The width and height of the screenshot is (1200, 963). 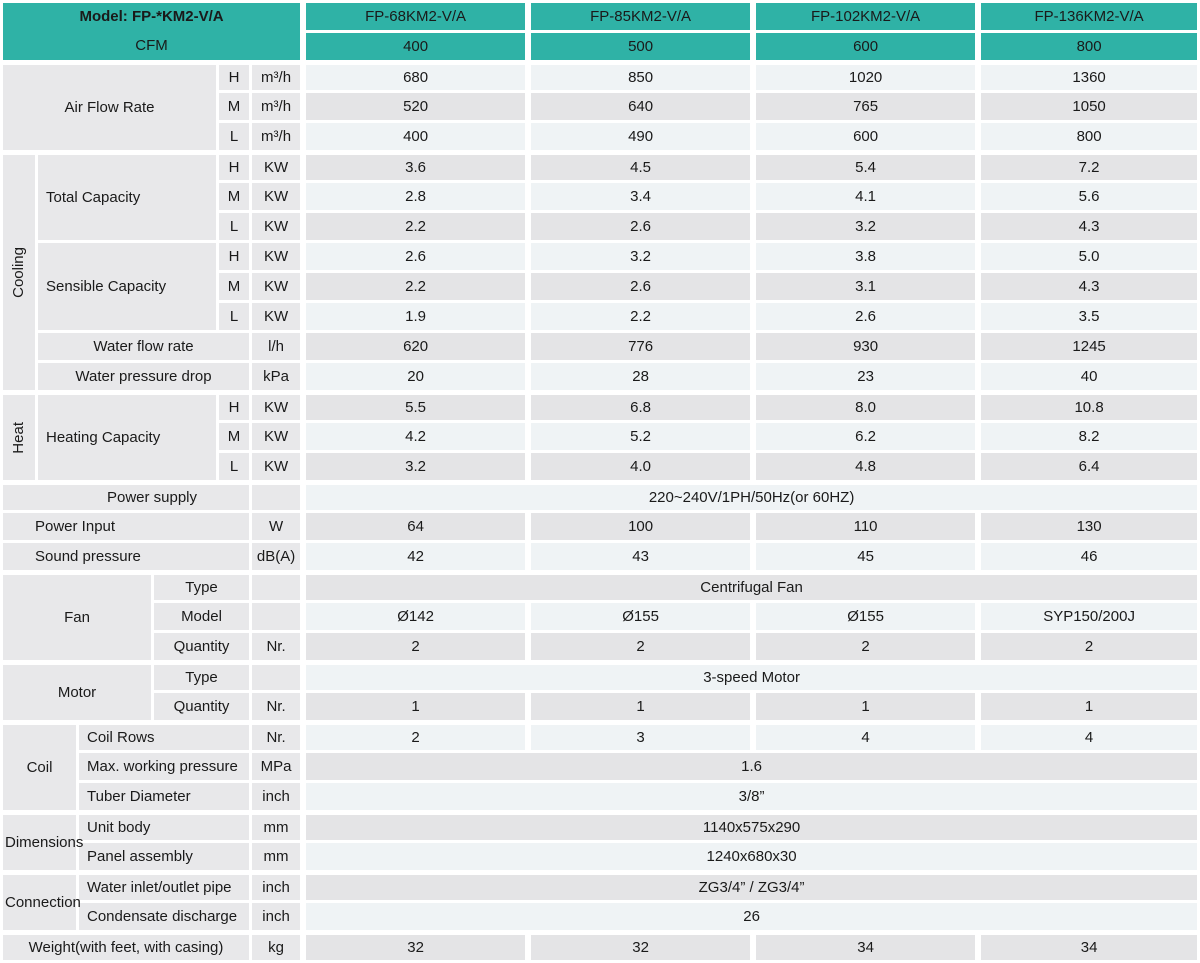 I want to click on sub-label-cell: Quantity, so click(x=201, y=706).